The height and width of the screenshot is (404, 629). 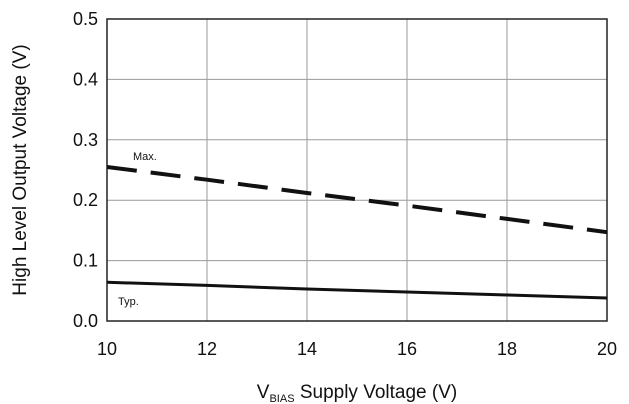 I want to click on x-tick-label-3: 16, so click(x=407, y=349).